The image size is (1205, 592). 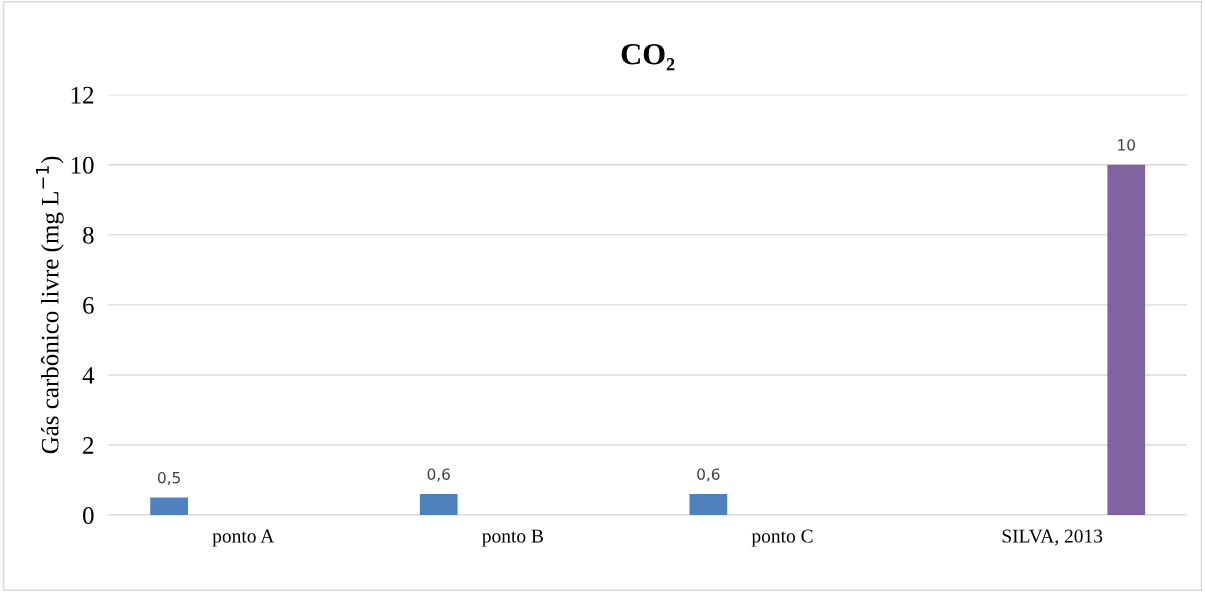 What do you see at coordinates (168, 478) in the screenshot?
I see `data-label: 0,5` at bounding box center [168, 478].